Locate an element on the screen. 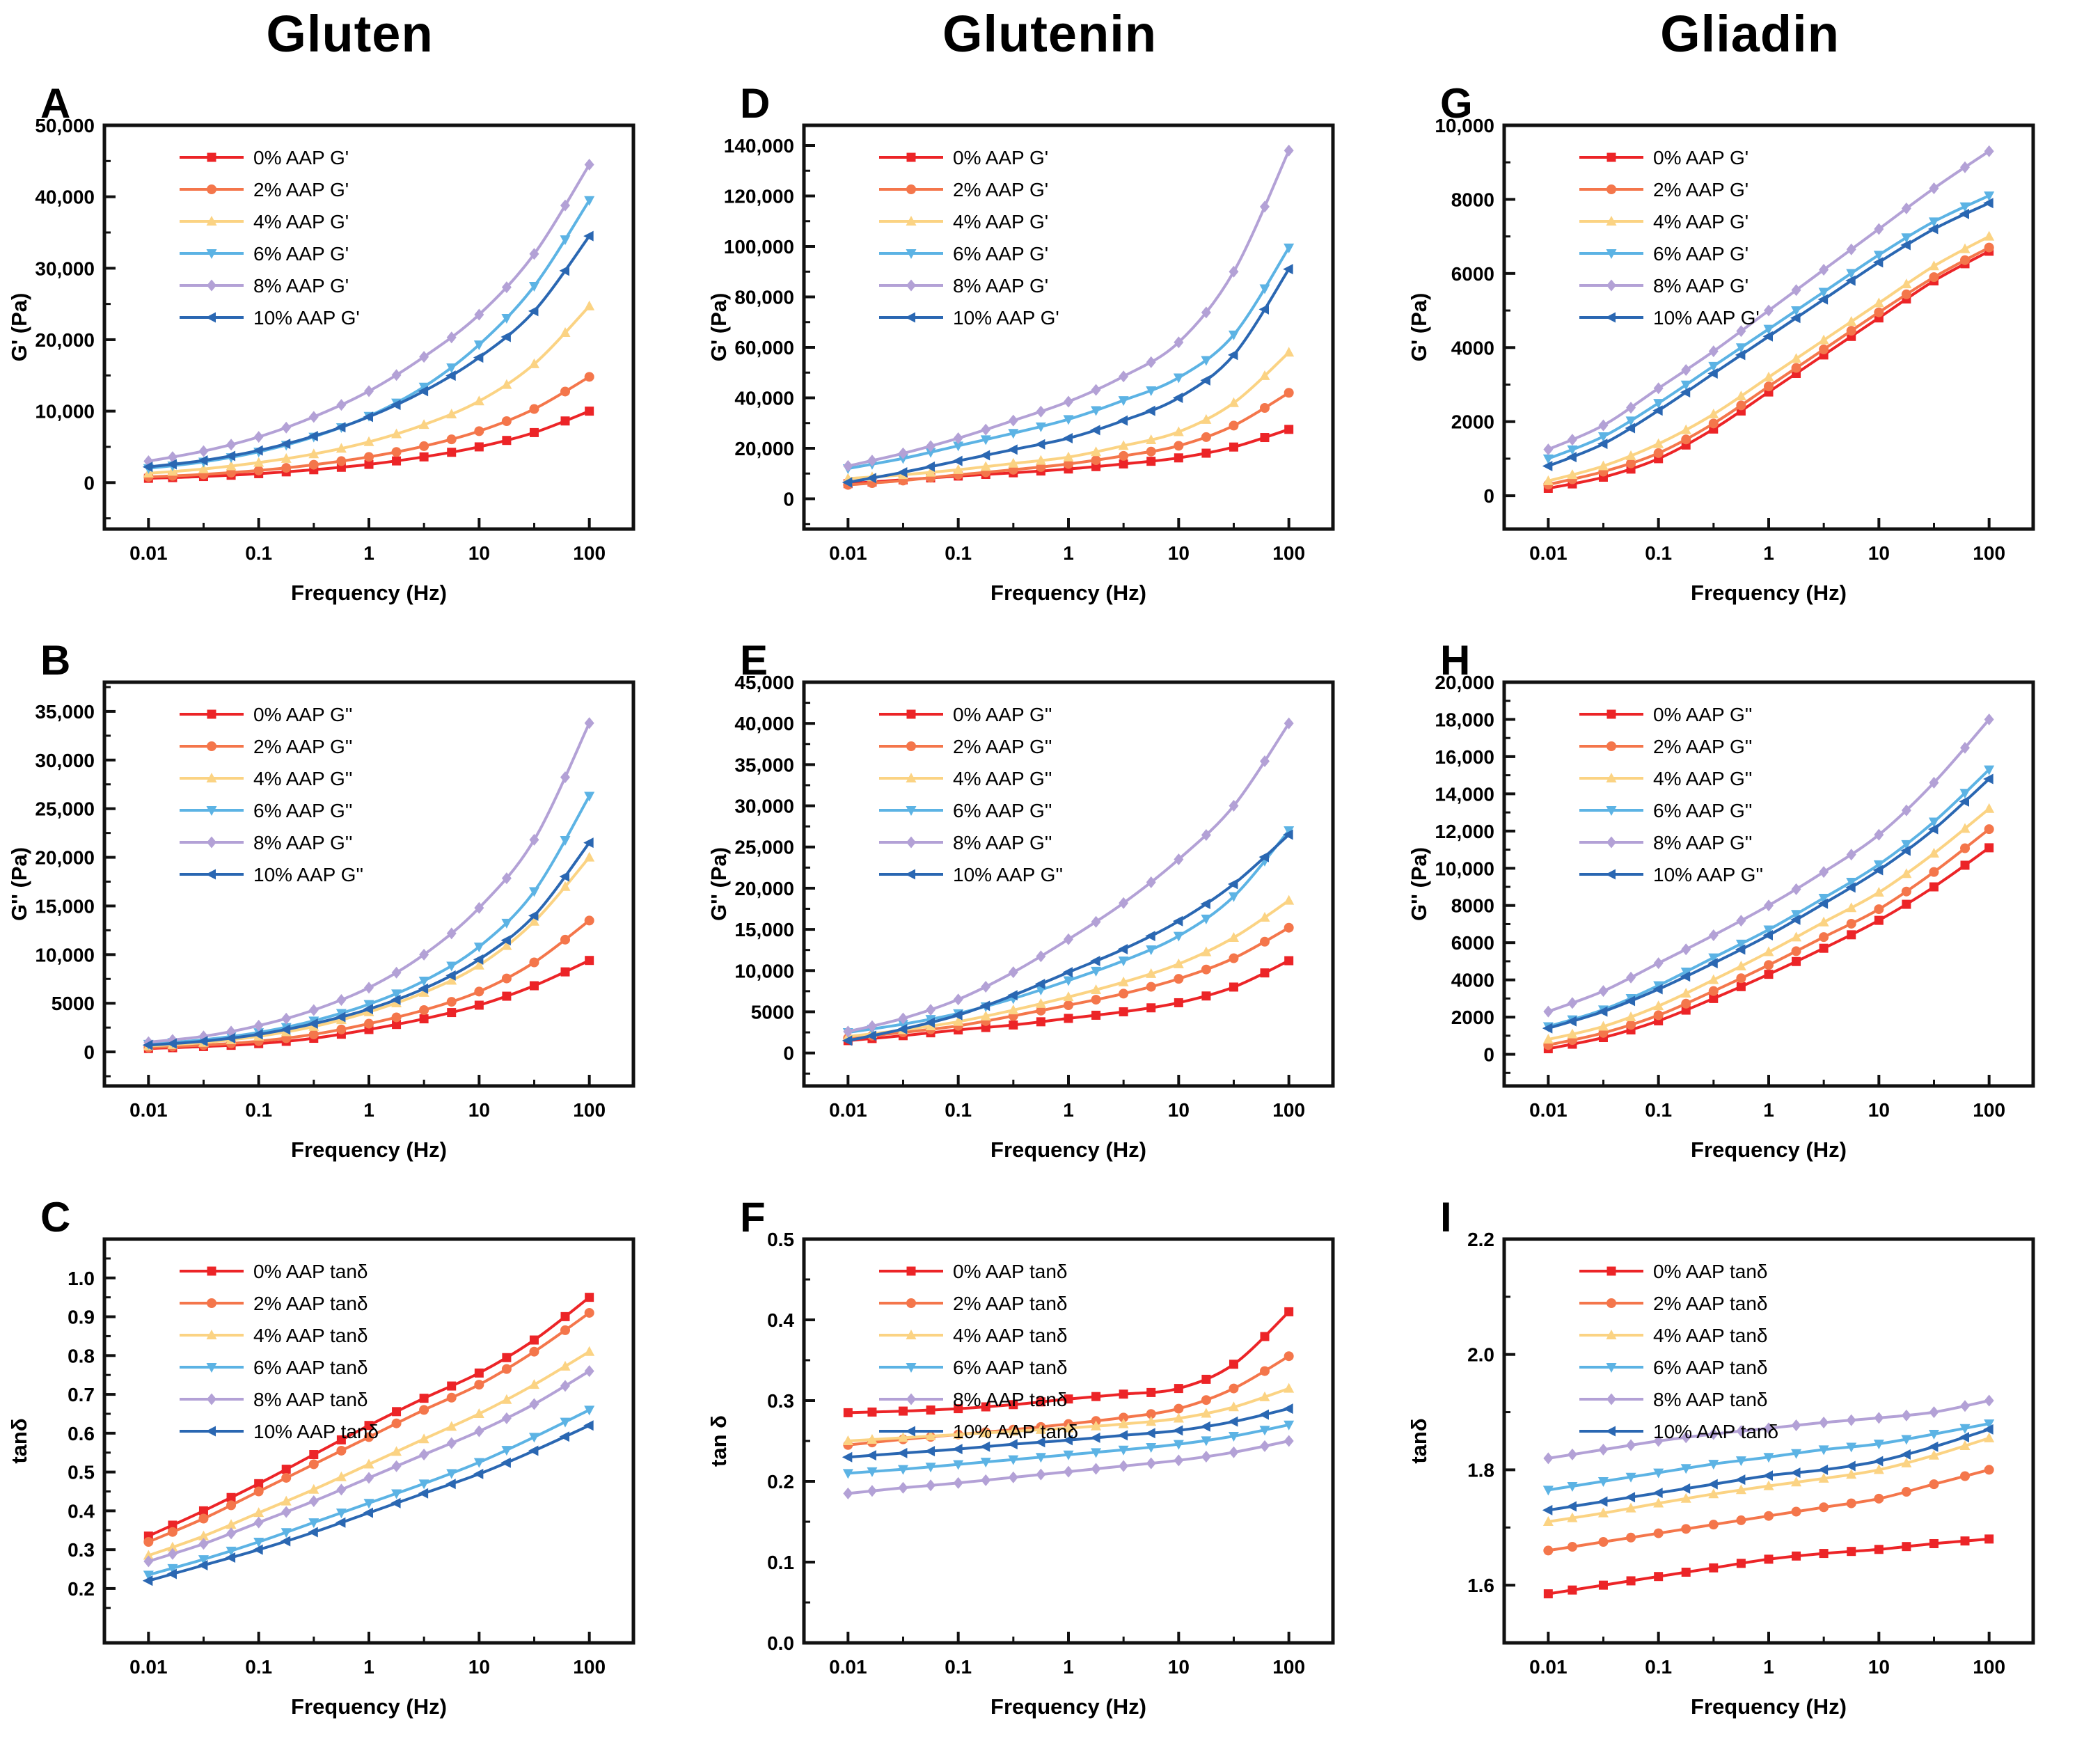 The image size is (2100, 1741). legend-label: 0% AAP G' is located at coordinates (1000, 157).